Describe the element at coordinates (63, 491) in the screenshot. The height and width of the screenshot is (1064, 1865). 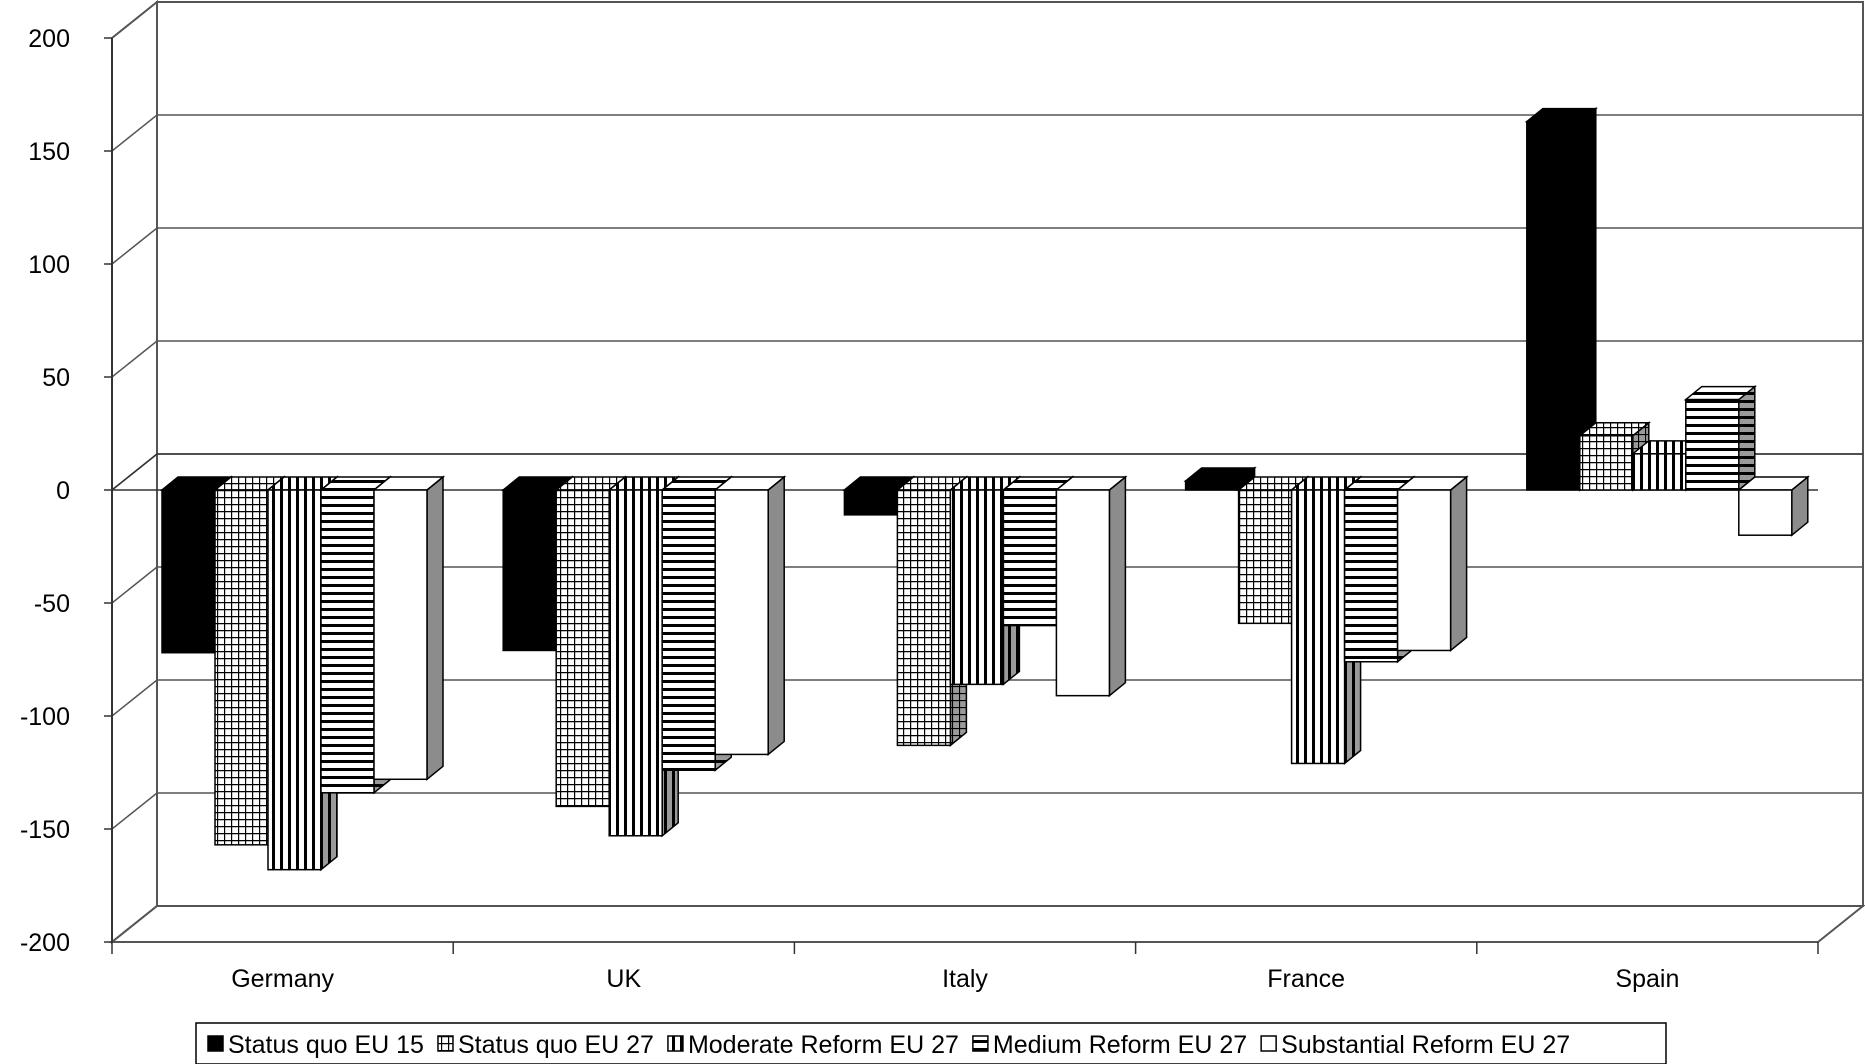
I see `y-tick-label: 0` at that location.